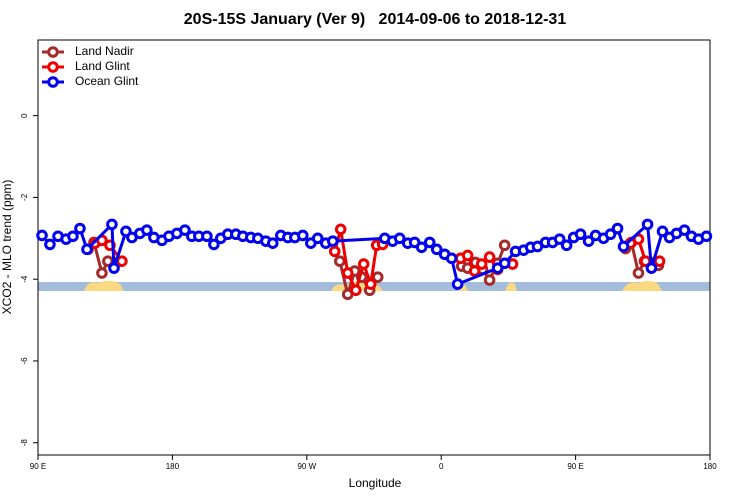  Describe the element at coordinates (375, 483) in the screenshot. I see `x-axis-label: Longitude` at that location.